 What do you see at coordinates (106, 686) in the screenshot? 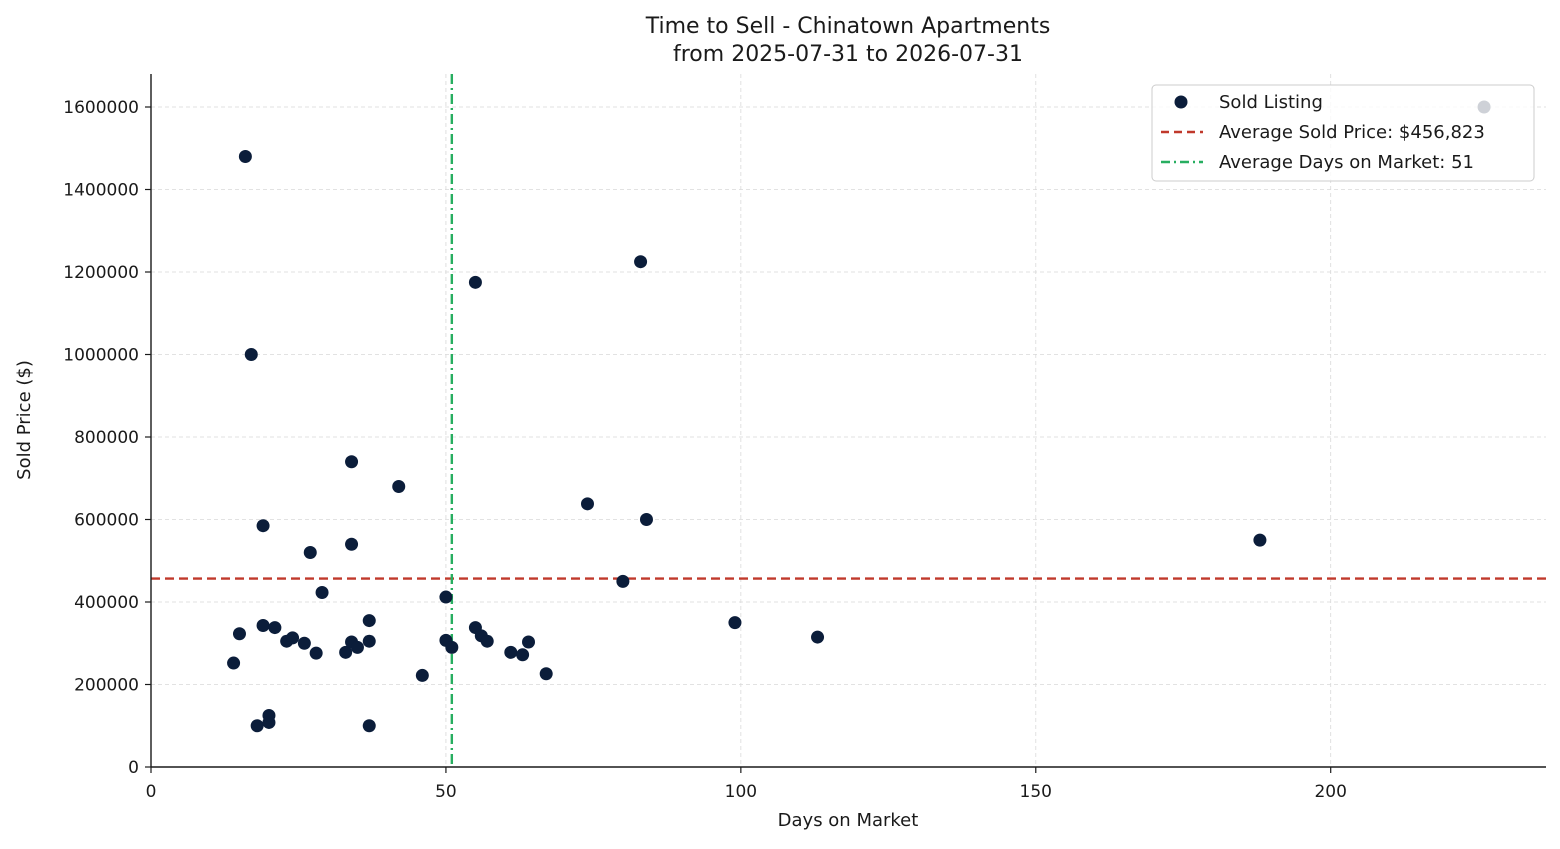
I see `y-tick-label: 200000` at bounding box center [106, 686].